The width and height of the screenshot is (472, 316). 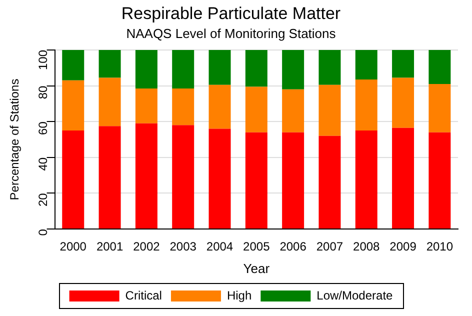 What do you see at coordinates (146, 247) in the screenshot?
I see `x-tick-label: 2002` at bounding box center [146, 247].